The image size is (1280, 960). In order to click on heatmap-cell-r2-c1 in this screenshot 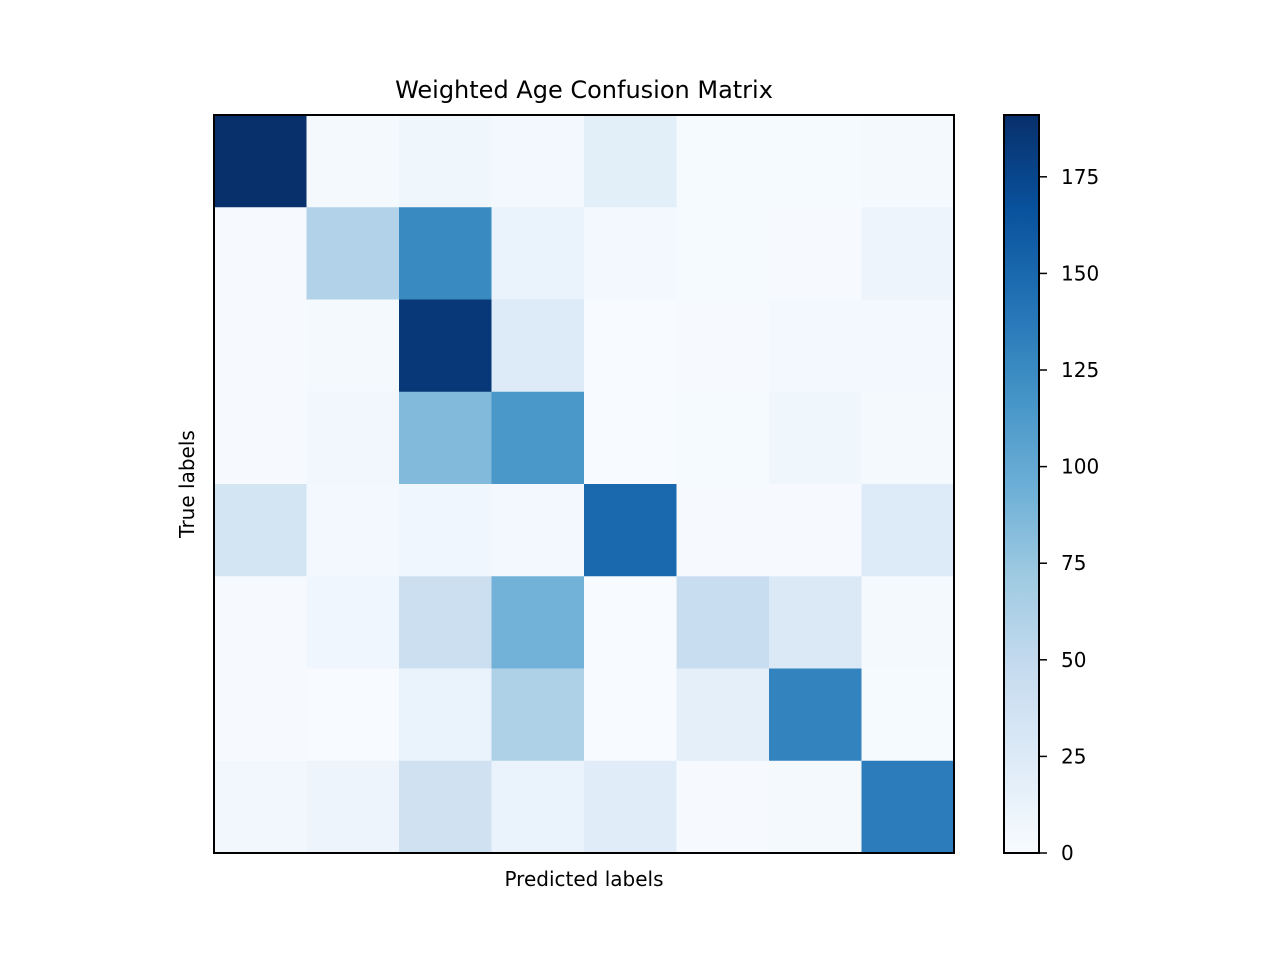, I will do `click(353, 346)`.